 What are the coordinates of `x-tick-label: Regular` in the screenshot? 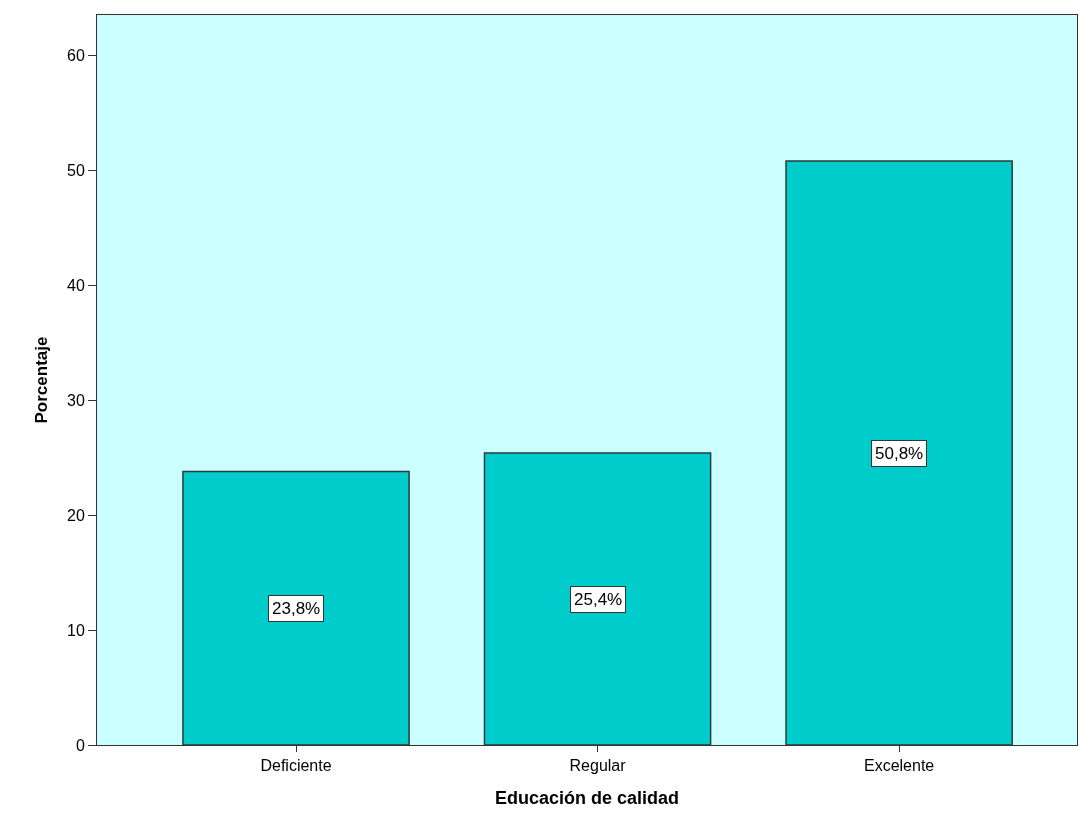 It's located at (598, 766).